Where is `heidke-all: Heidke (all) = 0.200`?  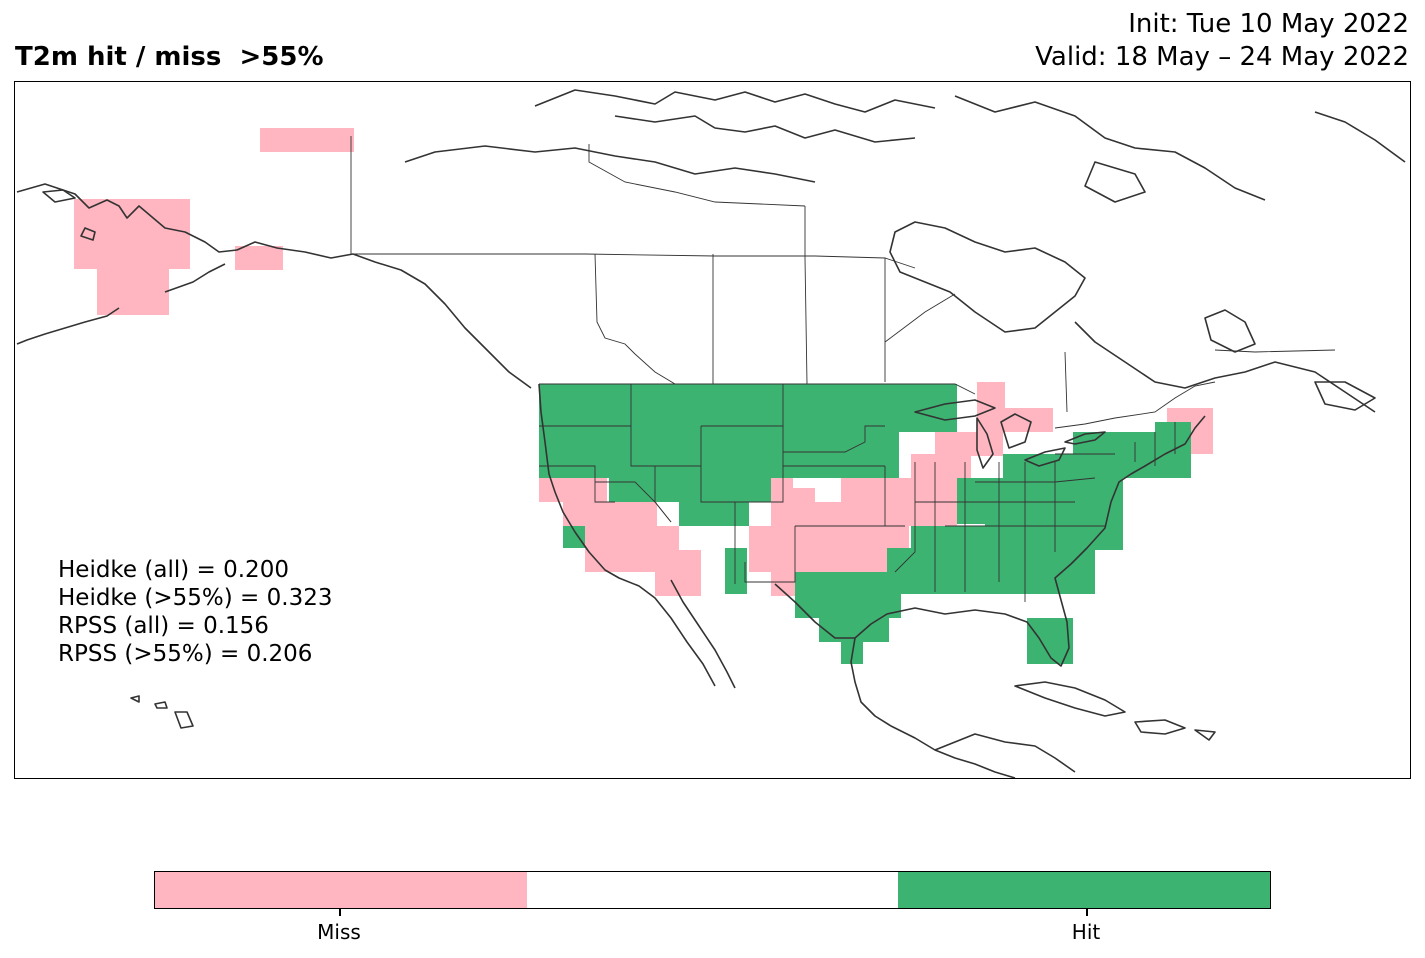 heidke-all: Heidke (all) = 0.200 is located at coordinates (173, 570).